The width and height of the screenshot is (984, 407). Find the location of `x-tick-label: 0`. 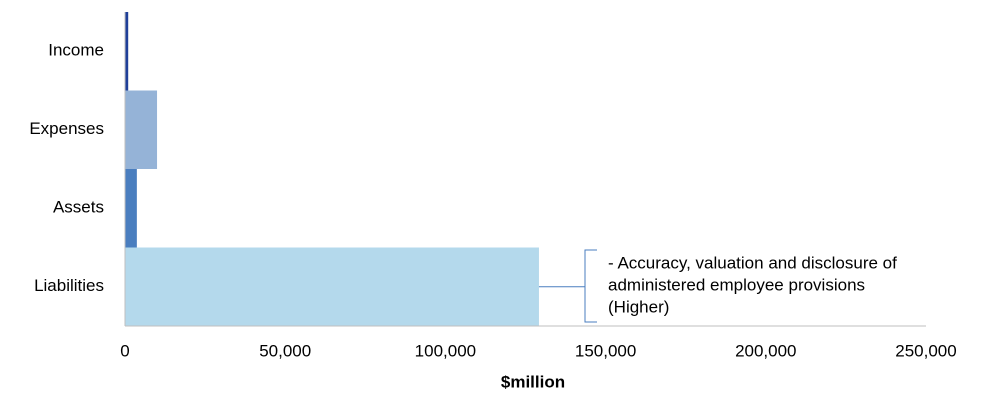

x-tick-label: 0 is located at coordinates (124, 350).